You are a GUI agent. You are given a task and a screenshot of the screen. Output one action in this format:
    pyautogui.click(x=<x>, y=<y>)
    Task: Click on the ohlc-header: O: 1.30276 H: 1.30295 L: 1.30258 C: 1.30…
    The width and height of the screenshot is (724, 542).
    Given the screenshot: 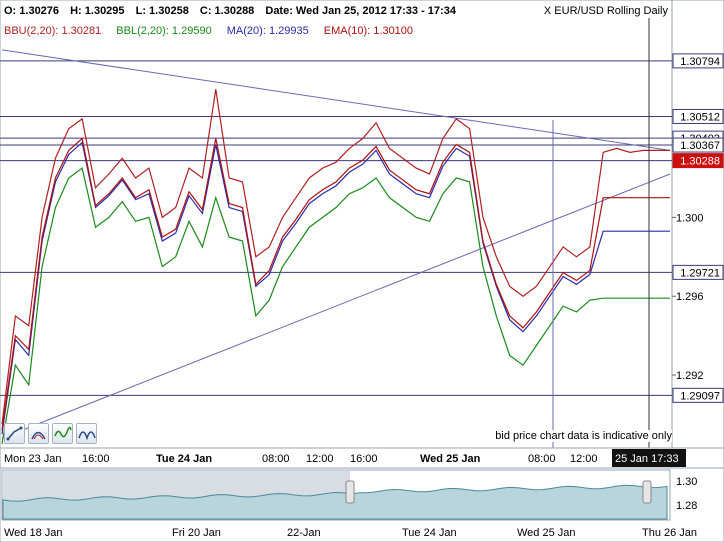 What is the action you would take?
    pyautogui.click(x=234, y=11)
    